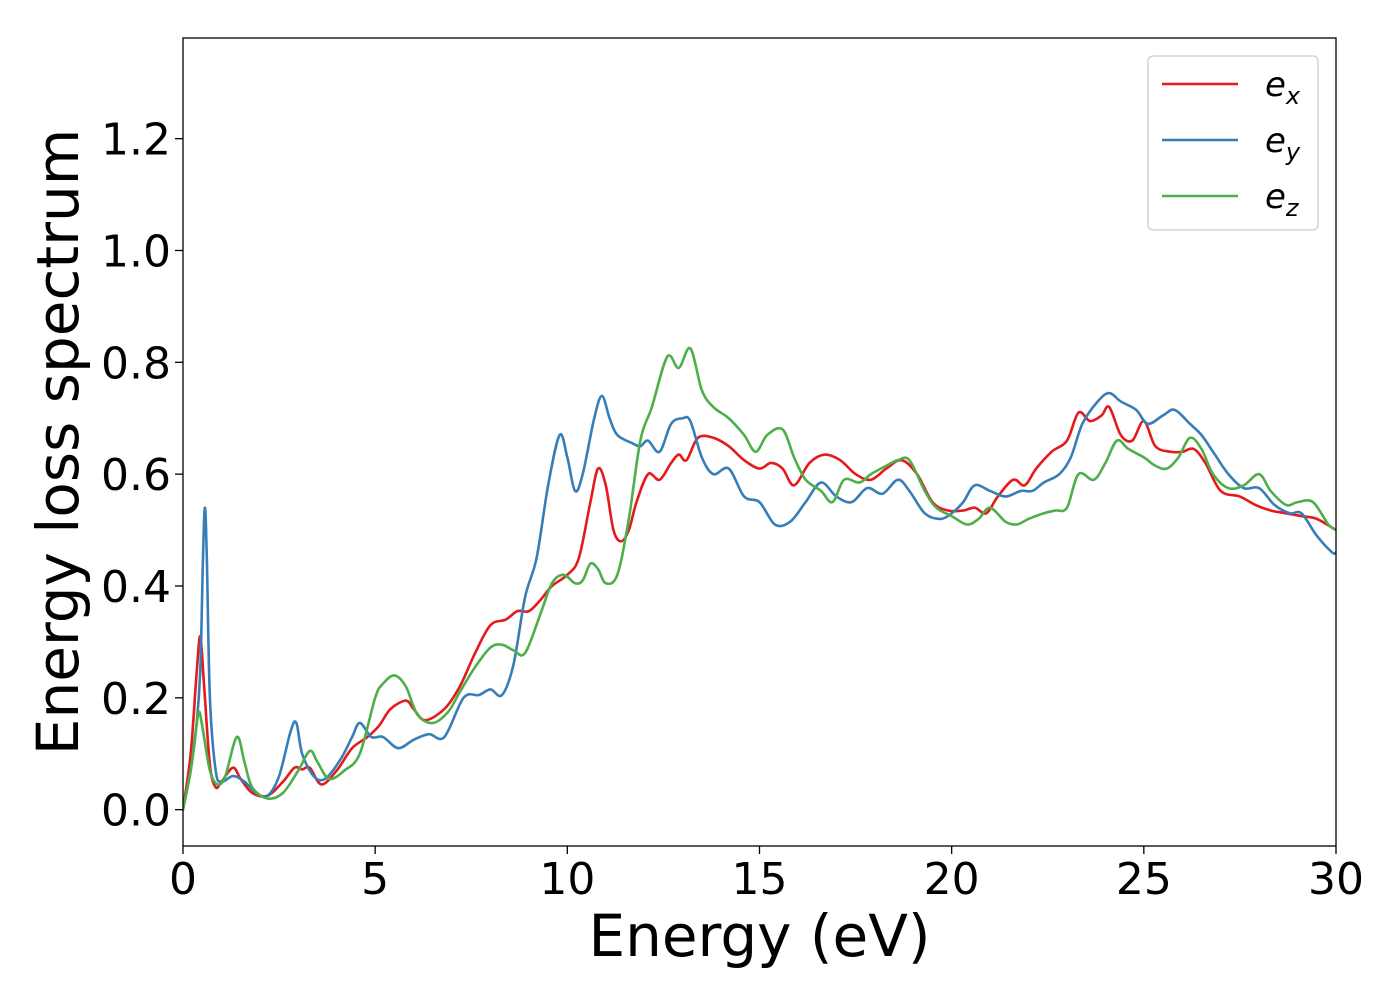  I want to click on y-tick-label: 1.0, so click(136, 251).